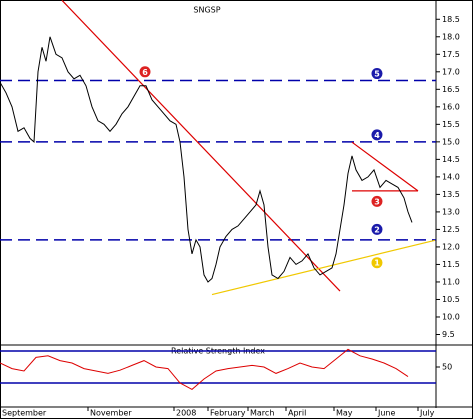 This screenshot has height=419, width=473. What do you see at coordinates (451, 106) in the screenshot?
I see `y-tick-label: 16.0` at bounding box center [451, 106].